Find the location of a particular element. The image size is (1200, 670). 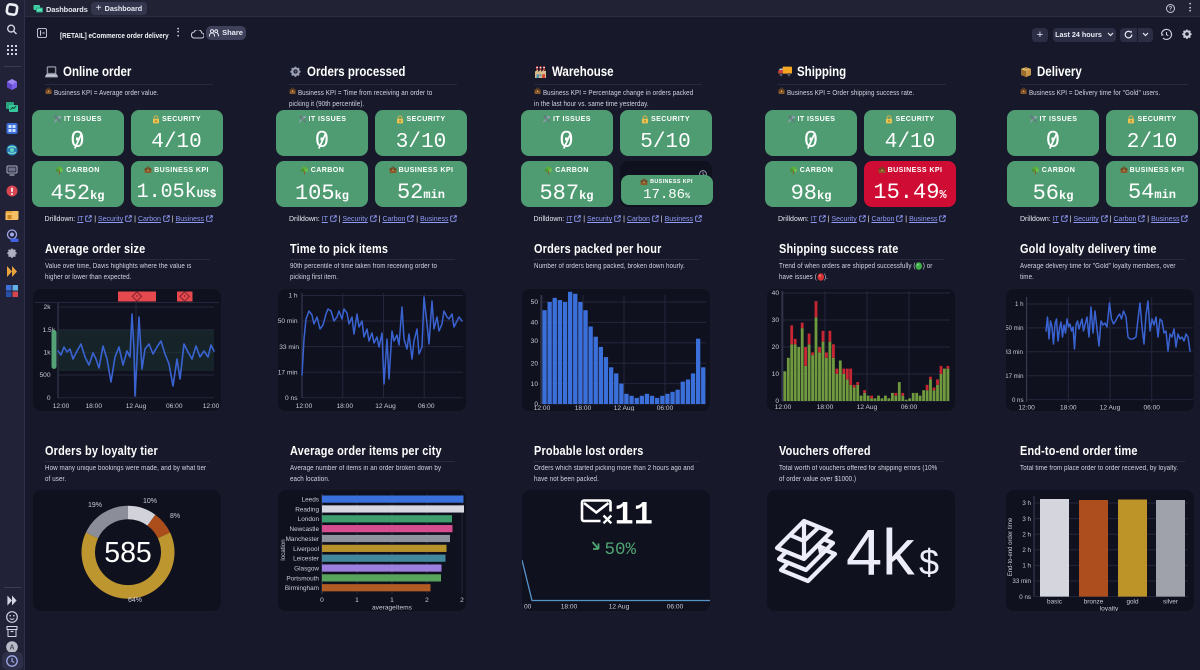

svg-text: A is located at coordinates (11, 647).